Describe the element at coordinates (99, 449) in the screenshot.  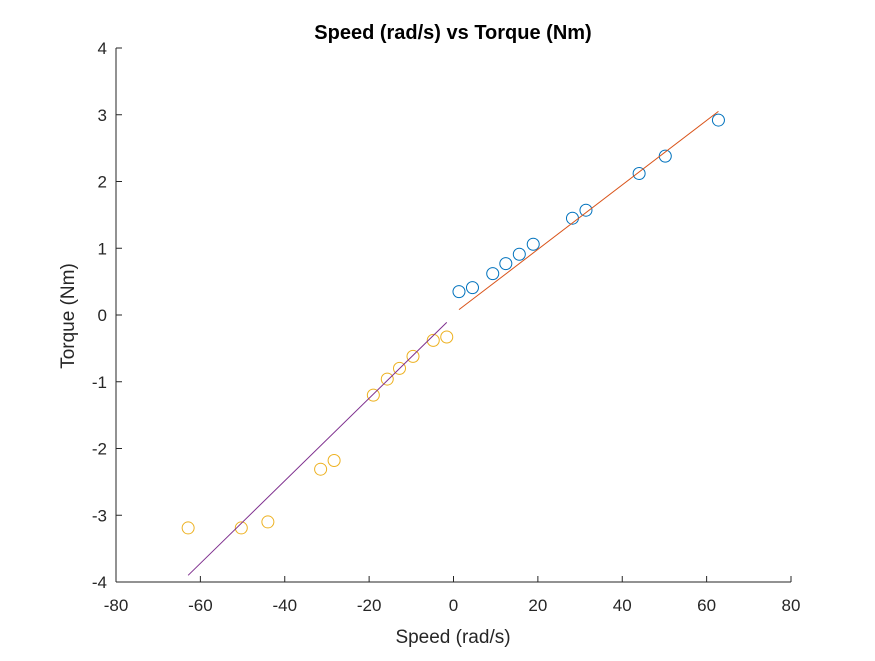
I see `y-tick-label: -2` at that location.